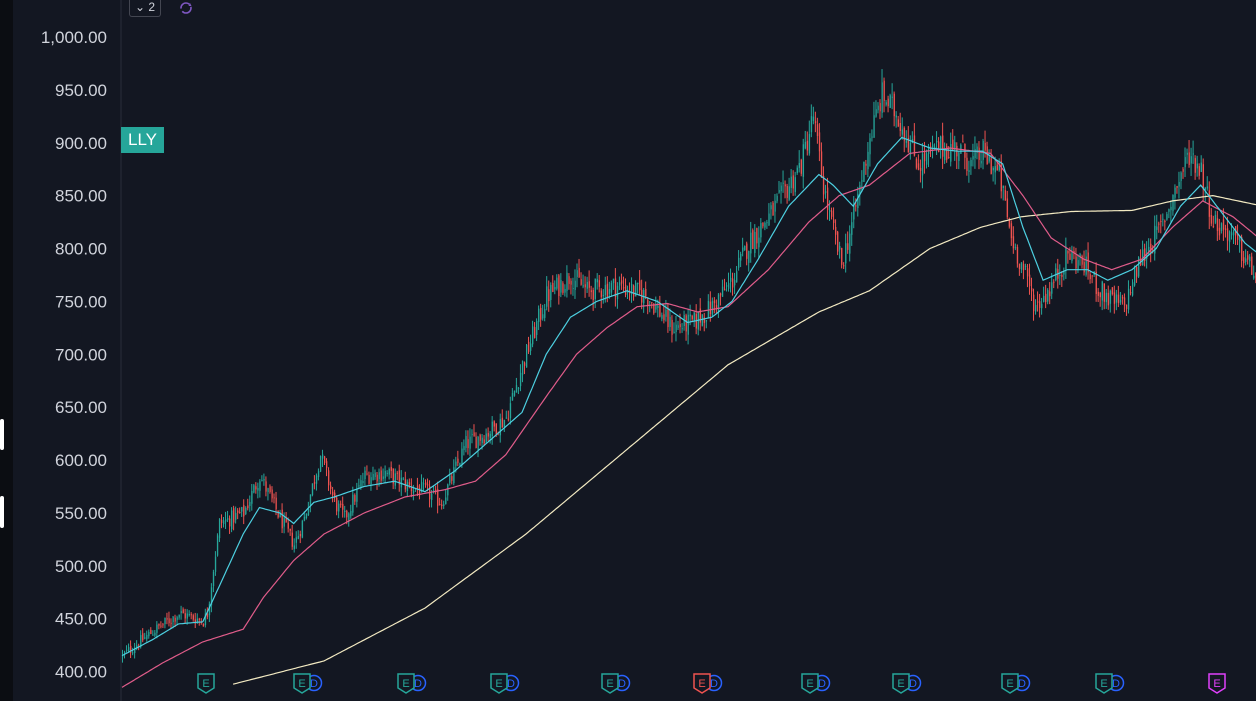 The image size is (1256, 701). I want to click on y-tick-label: 500.00, so click(81, 566).